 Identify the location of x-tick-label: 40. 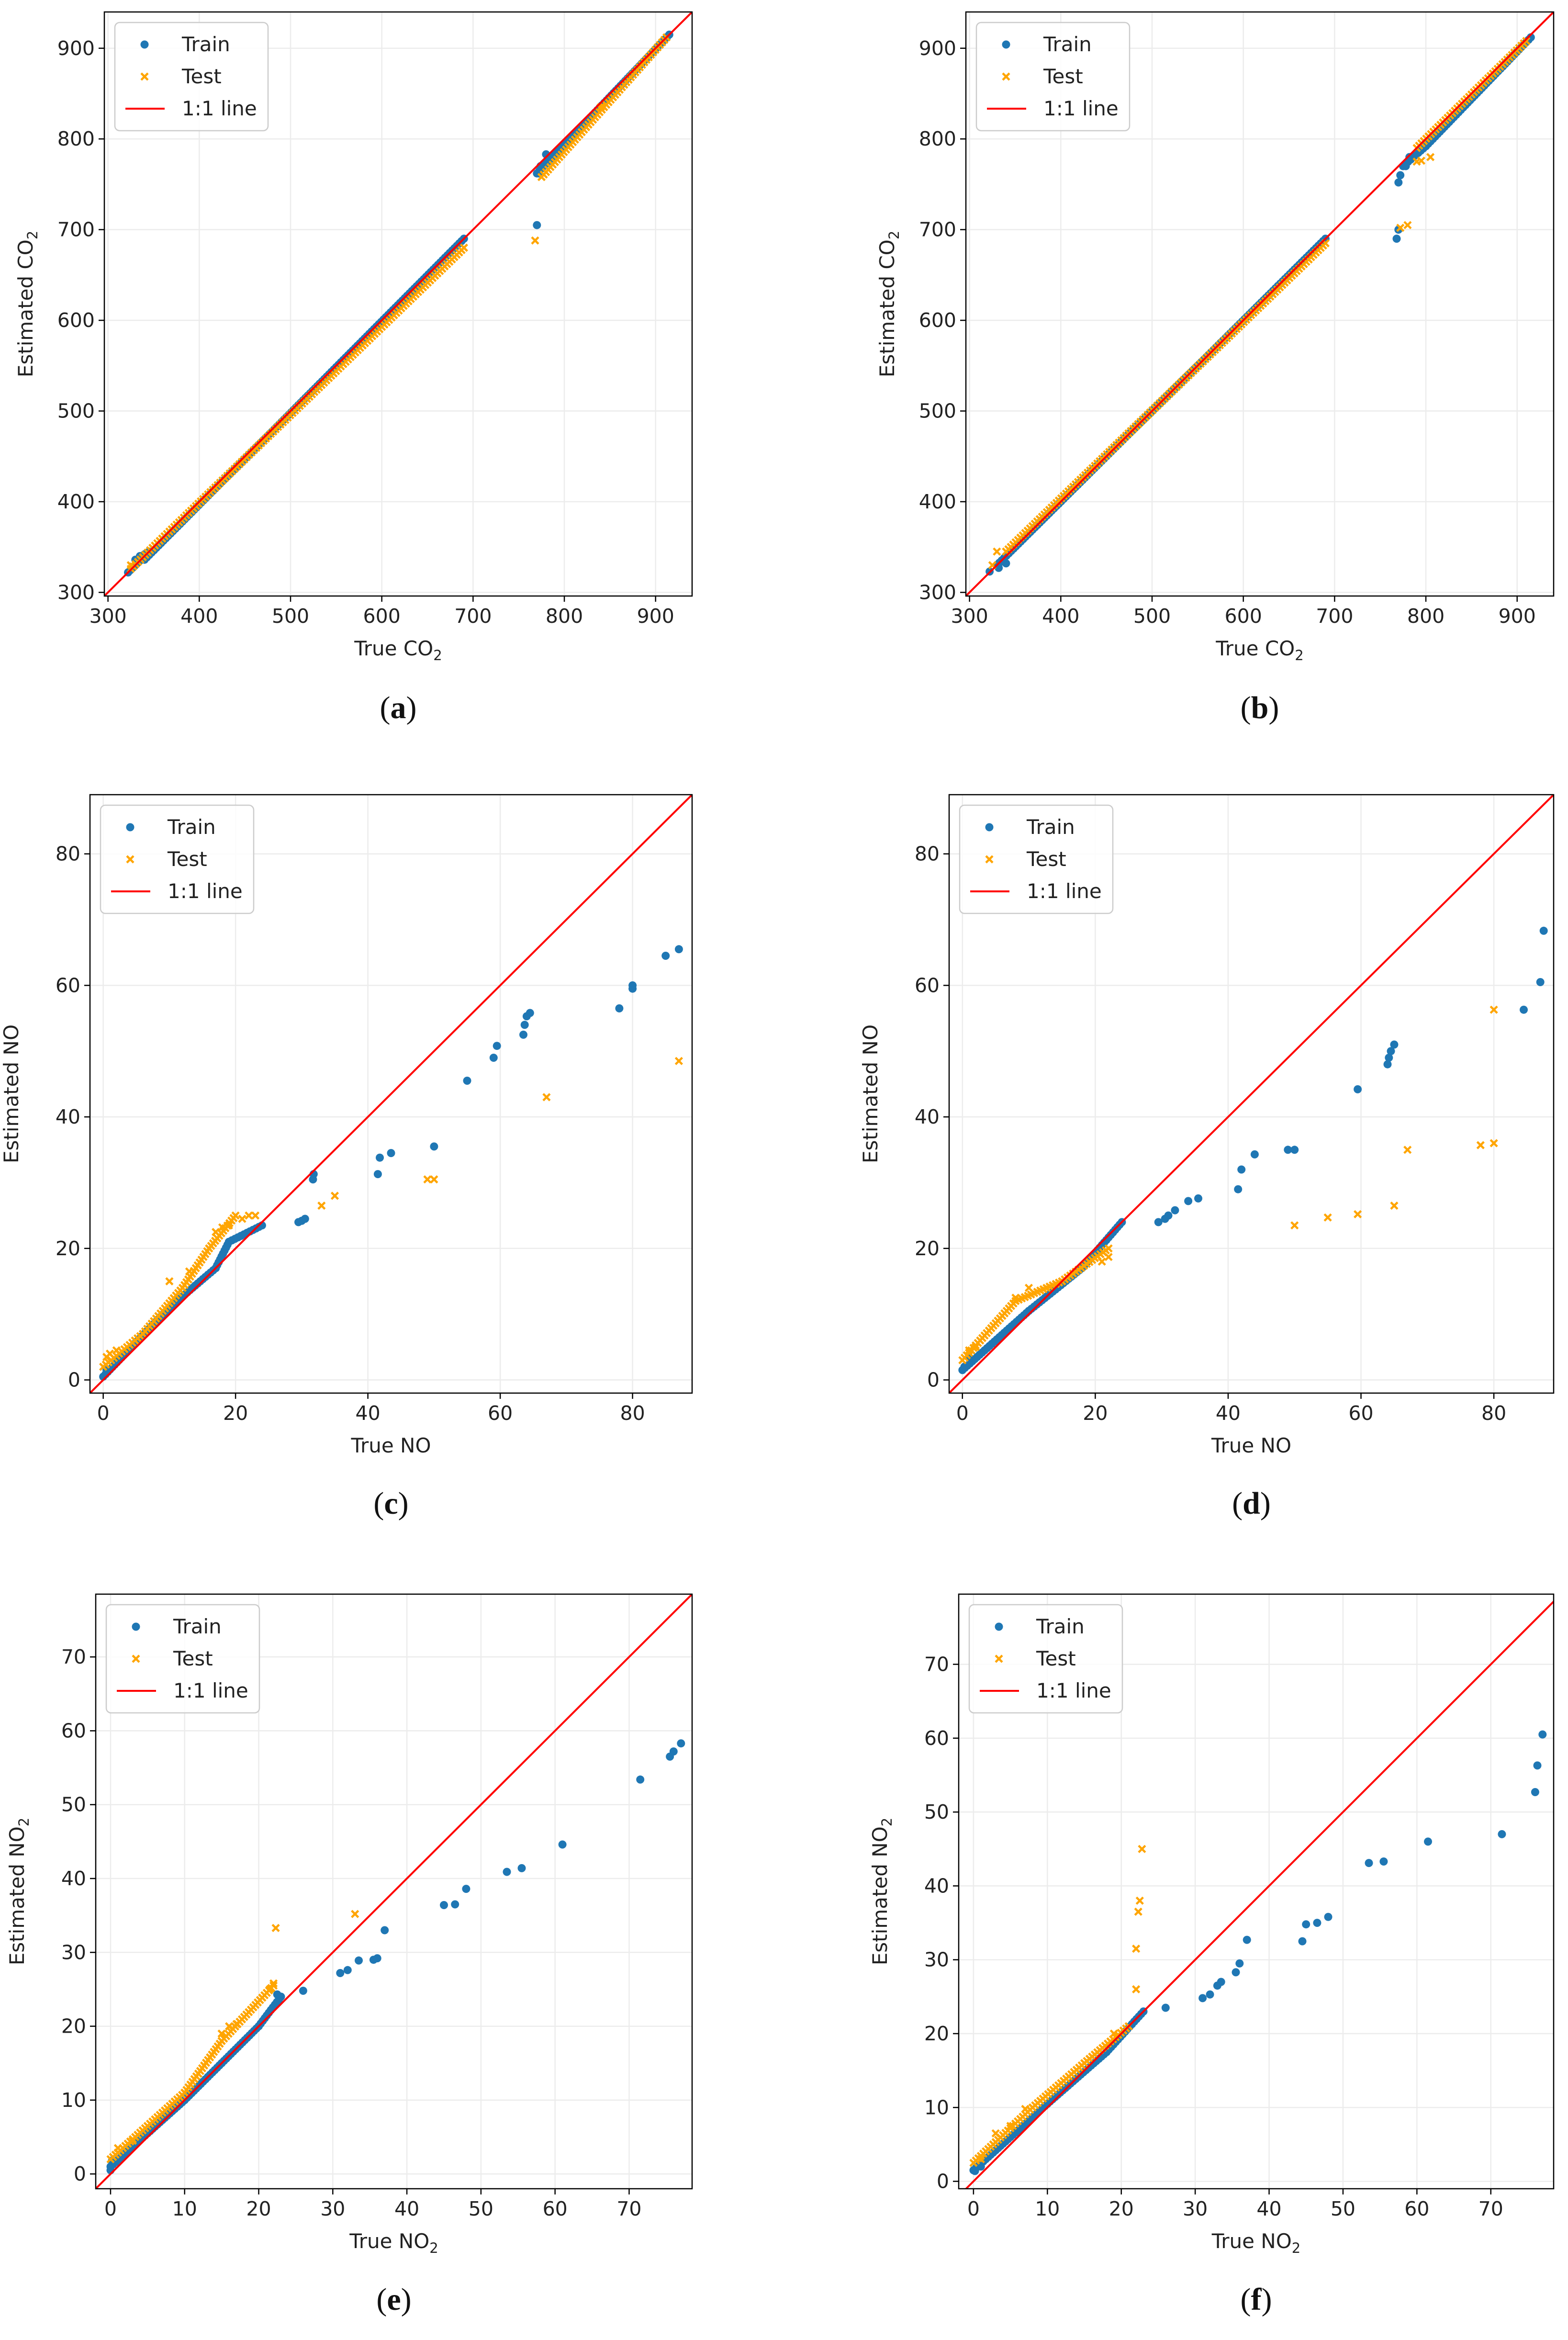
(407, 2208).